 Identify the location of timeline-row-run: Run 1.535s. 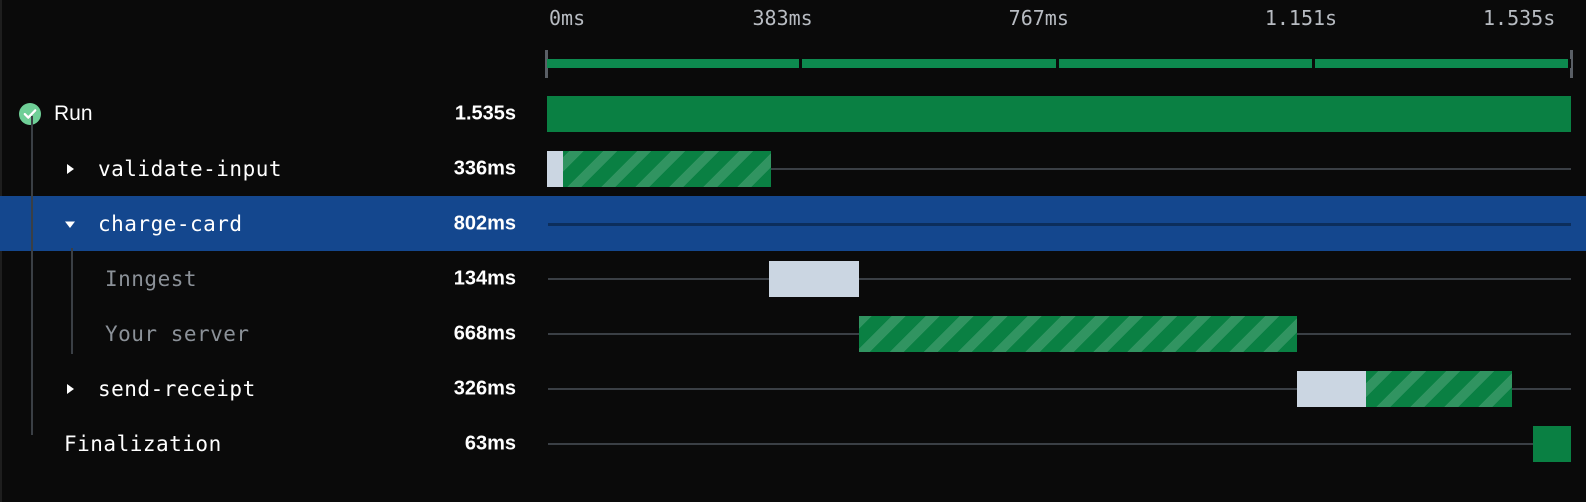
(793, 113).